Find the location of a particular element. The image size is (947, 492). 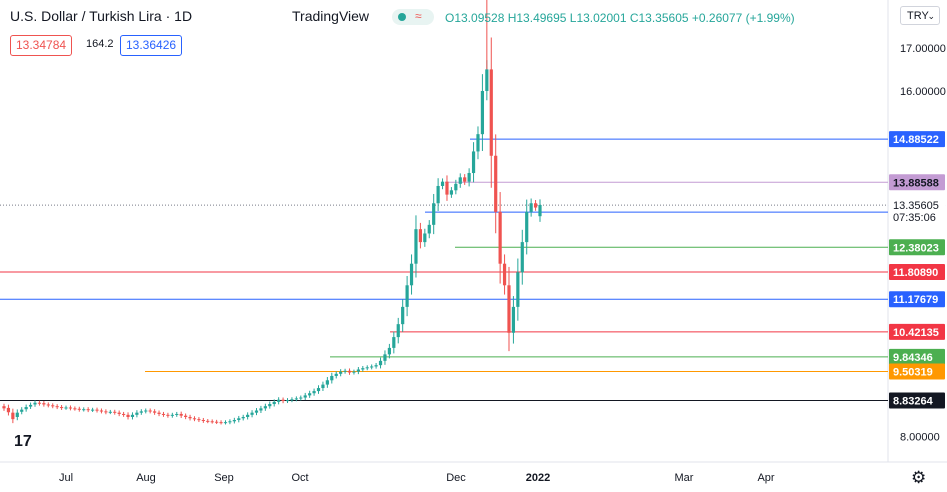

sell-price-button: 13.34784 is located at coordinates (41, 45).